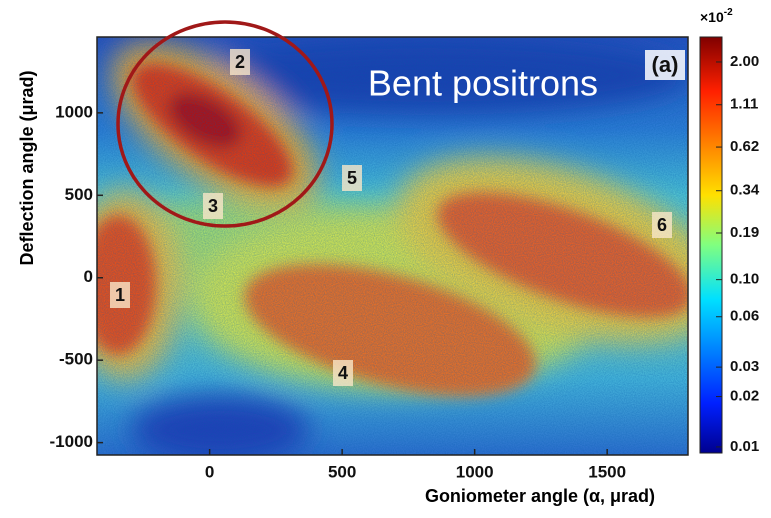  Describe the element at coordinates (711, 245) in the screenshot. I see `colorbar` at that location.